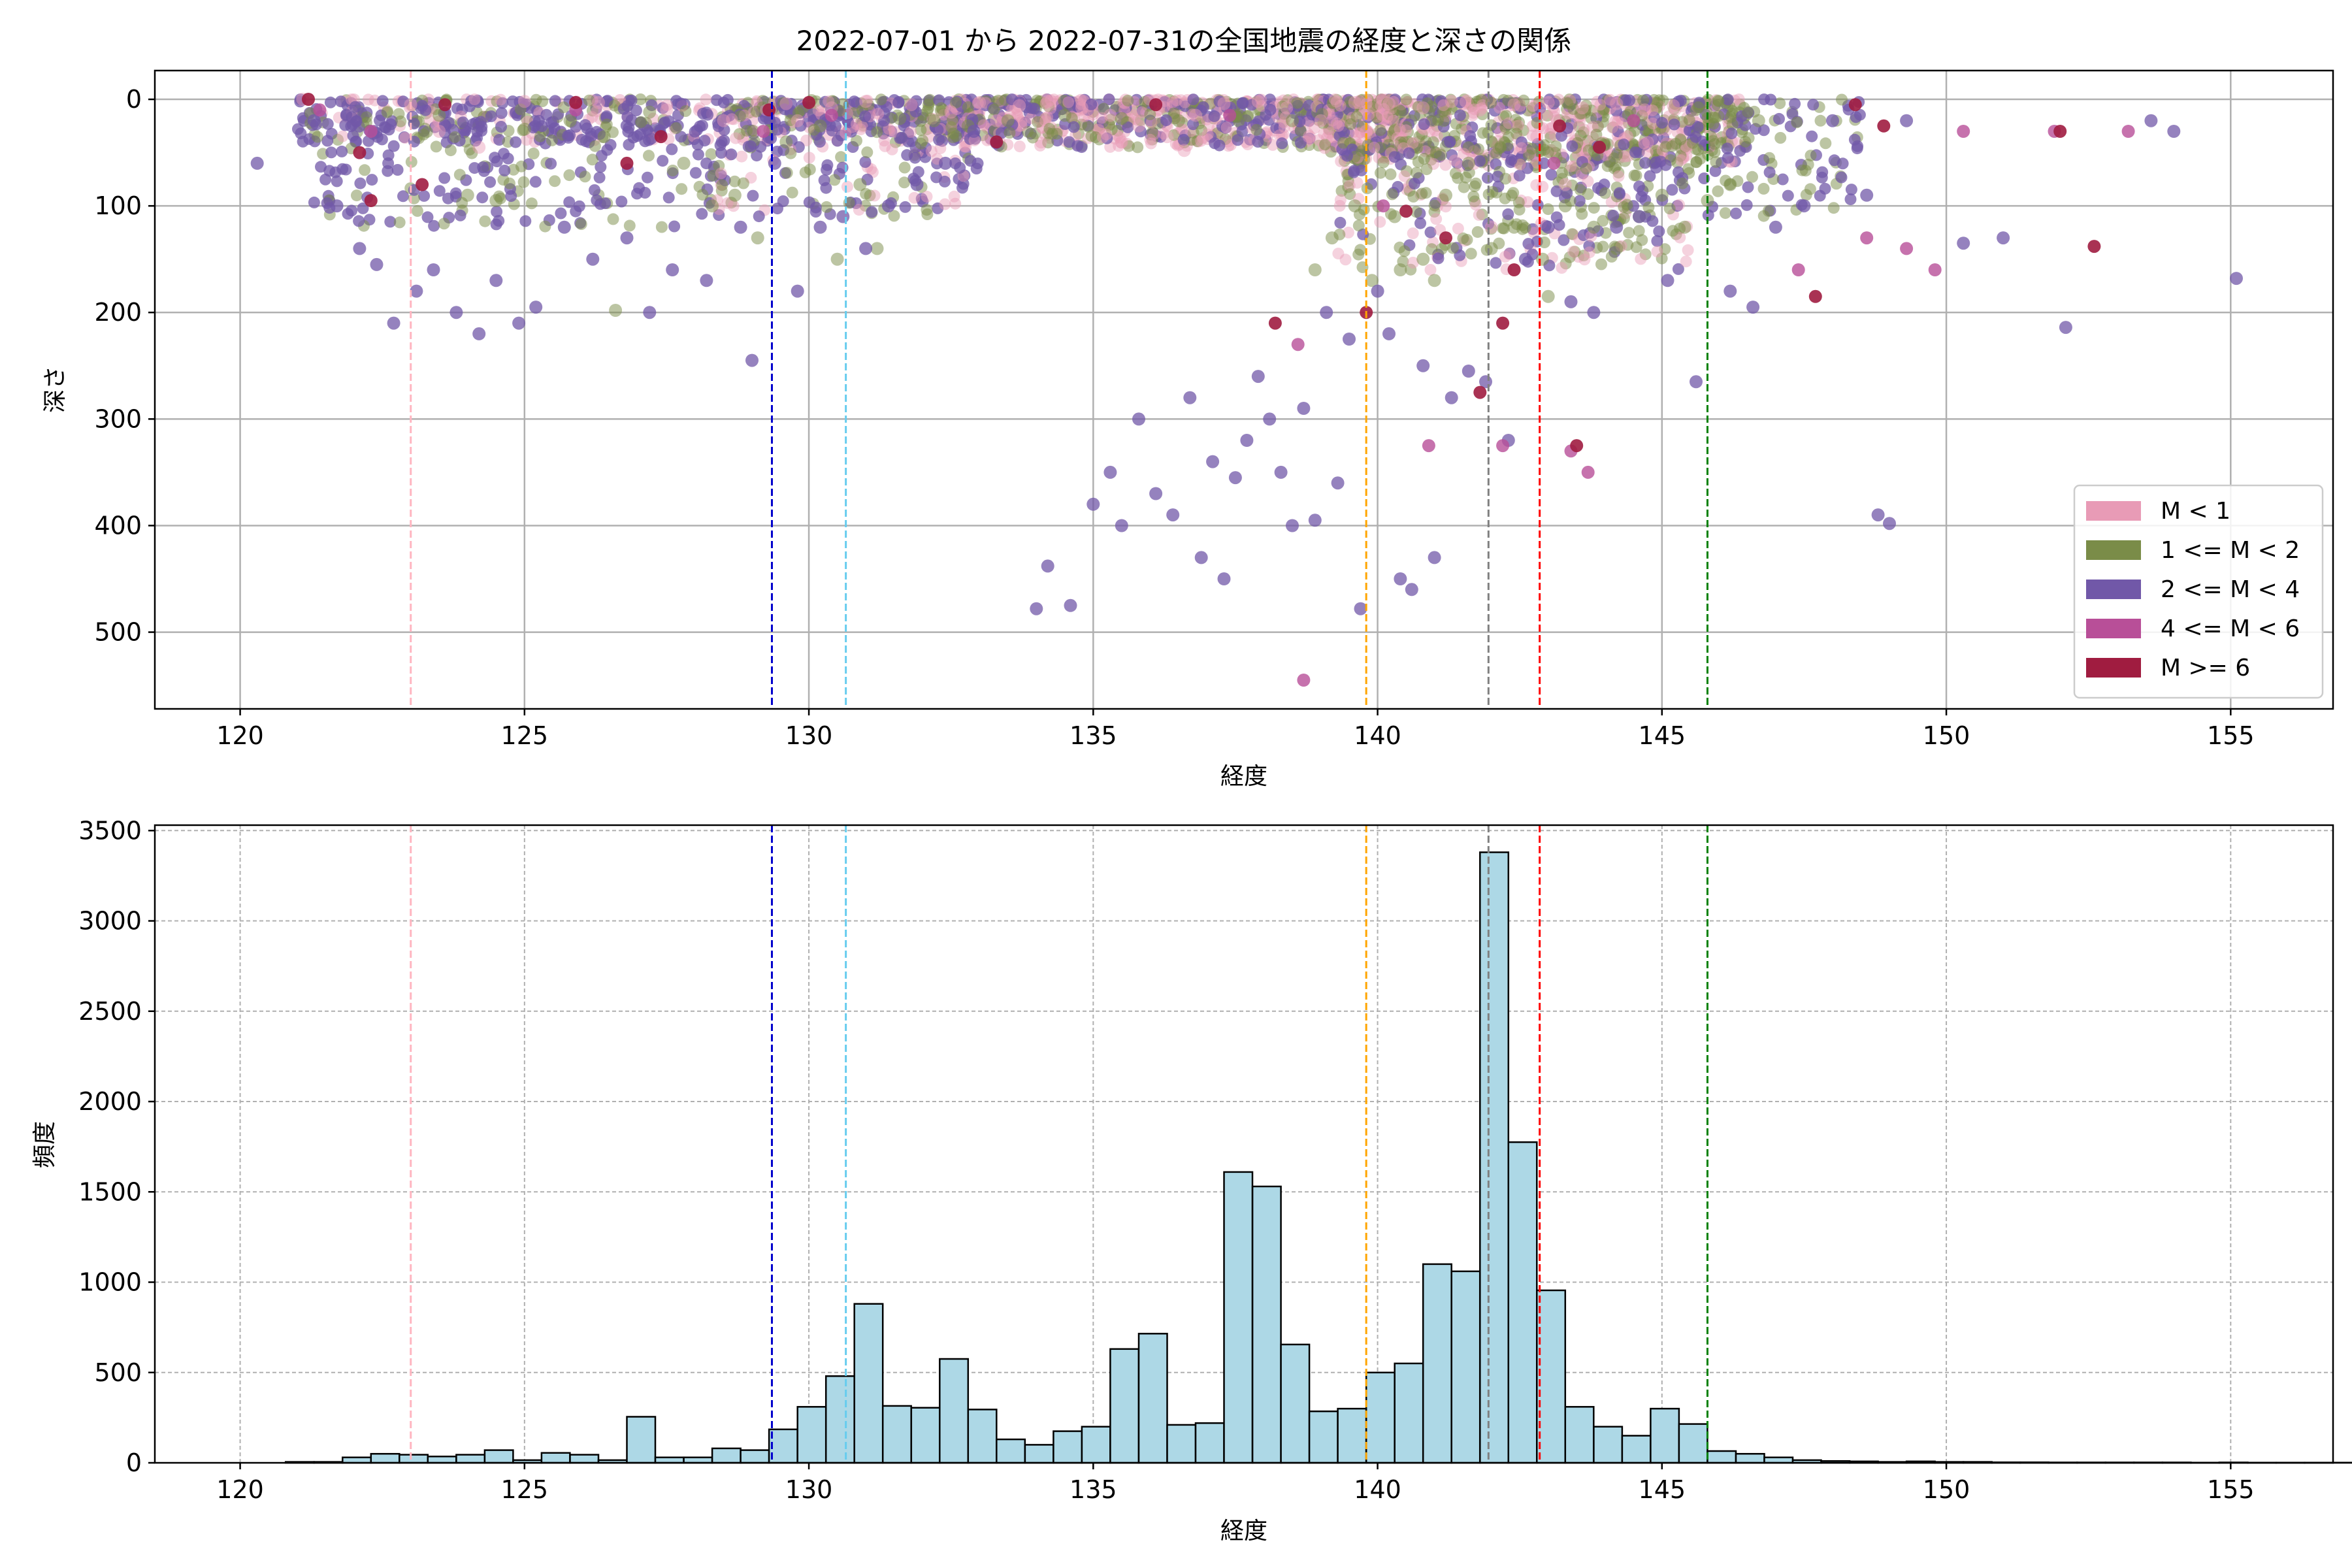 Image resolution: width=2352 pixels, height=1568 pixels. I want to click on histogram-y-tick-label: 2000, so click(110, 1101).